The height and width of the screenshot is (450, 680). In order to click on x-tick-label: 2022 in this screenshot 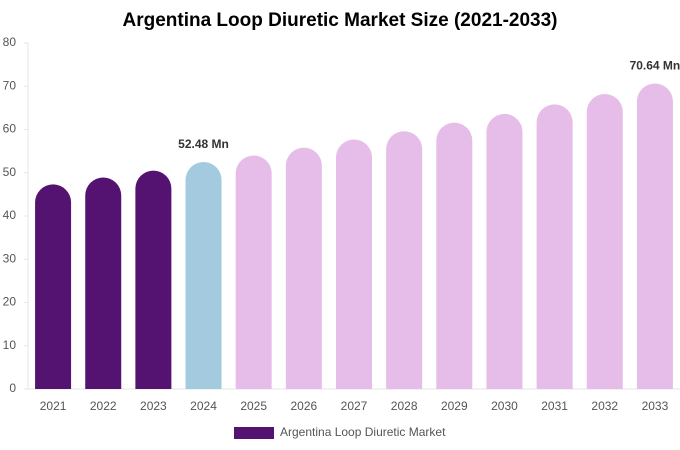, I will do `click(103, 406)`.